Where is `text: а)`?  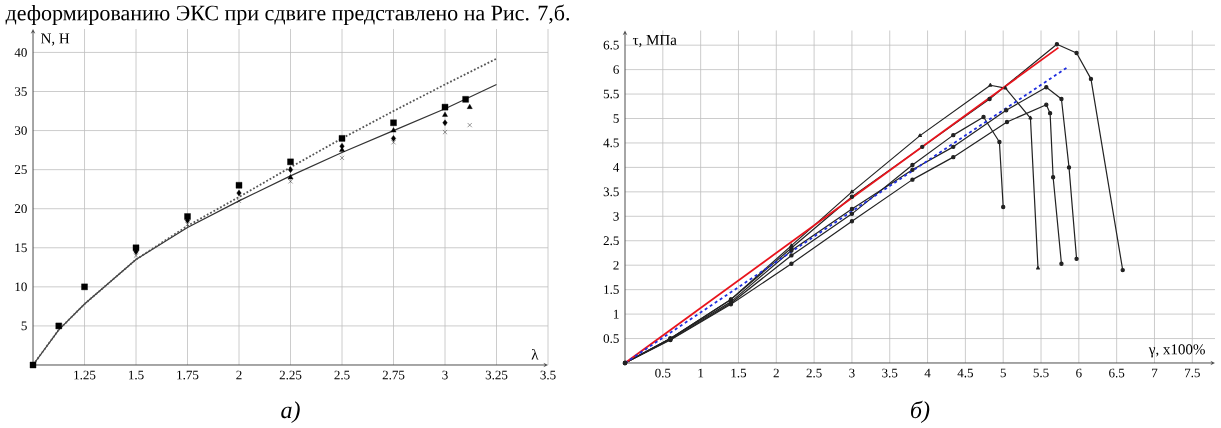
text: а) is located at coordinates (290, 412).